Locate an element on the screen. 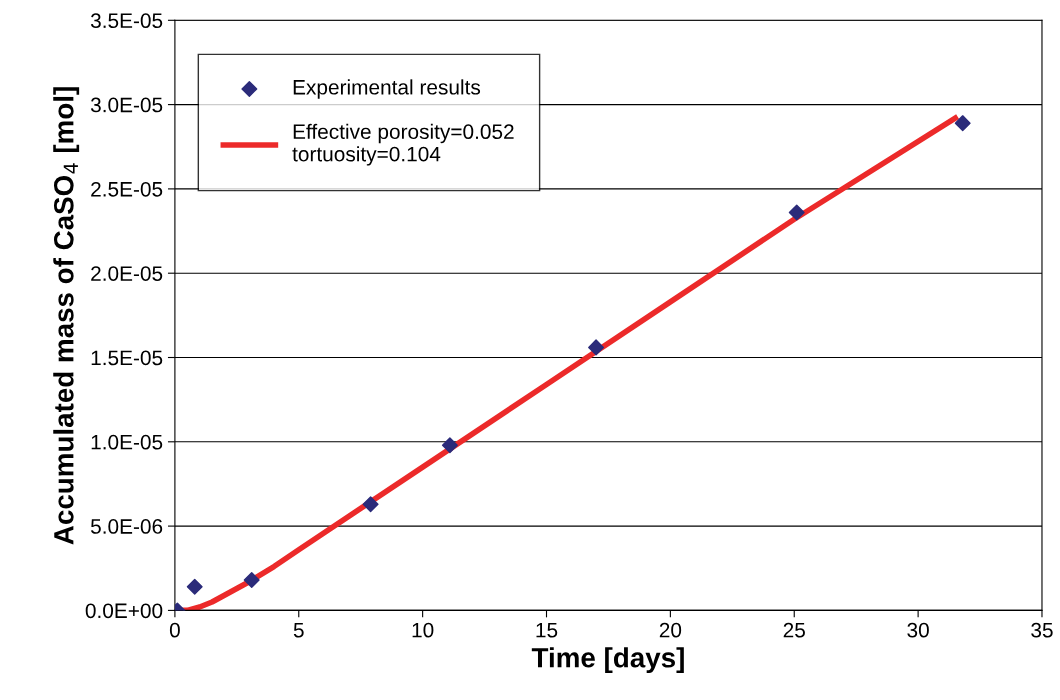  legend-label: Experimental results is located at coordinates (387, 89).